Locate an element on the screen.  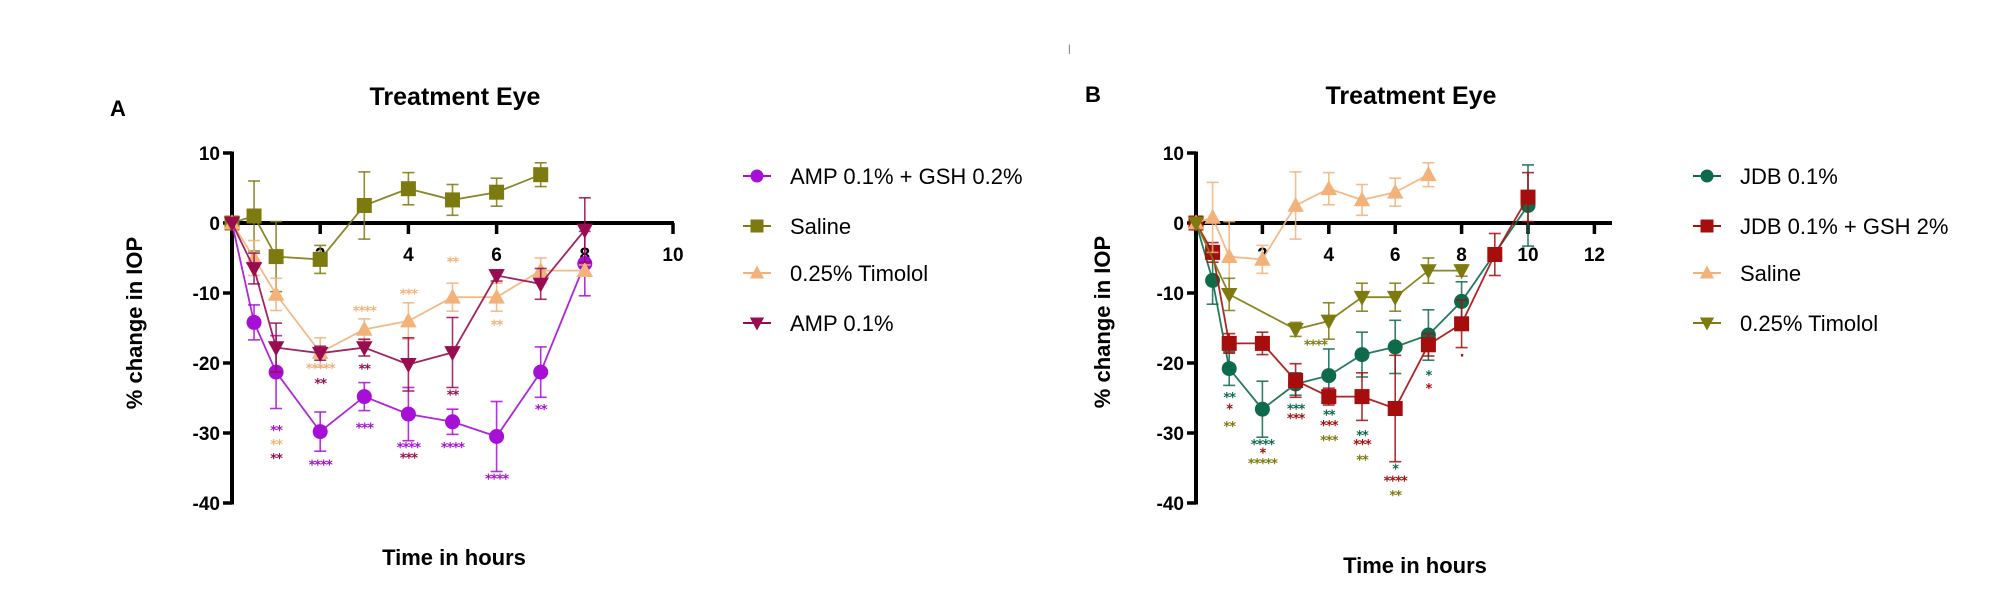
panel-a-legend-label: 0.25% Timolol is located at coordinates (859, 273).